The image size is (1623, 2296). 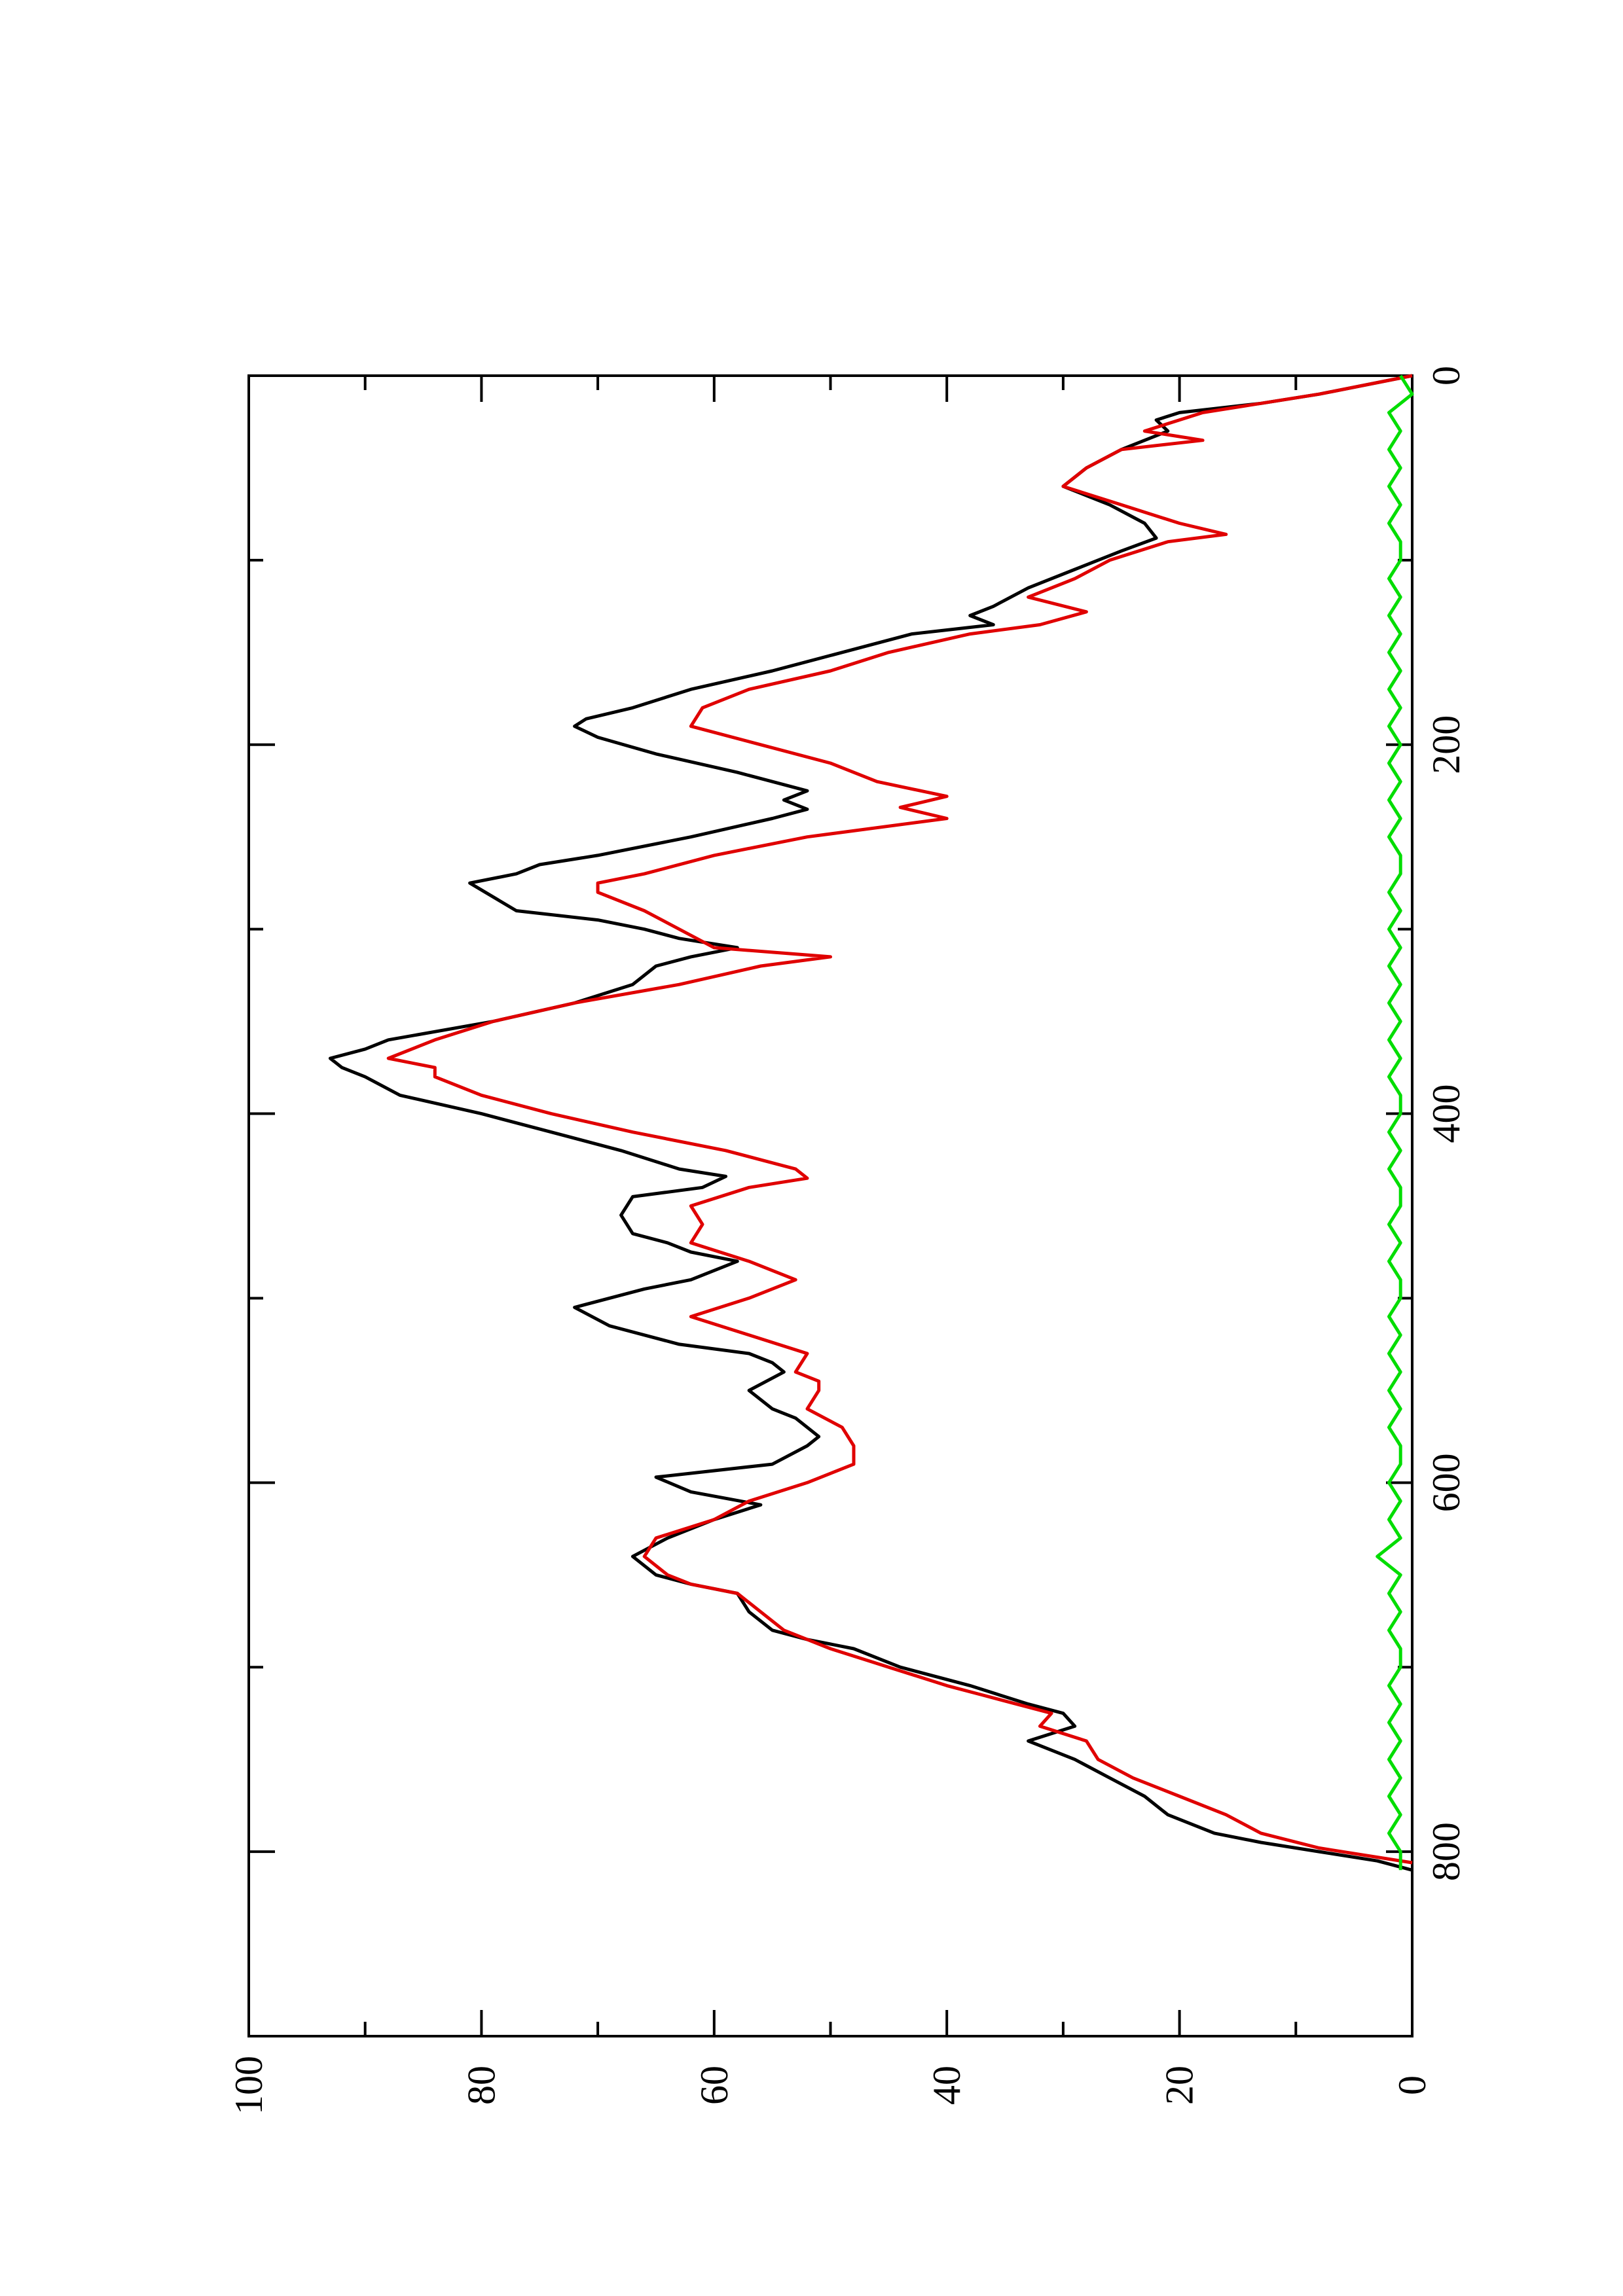 What do you see at coordinates (1446, 376) in the screenshot?
I see `x-tick-label: 0` at bounding box center [1446, 376].